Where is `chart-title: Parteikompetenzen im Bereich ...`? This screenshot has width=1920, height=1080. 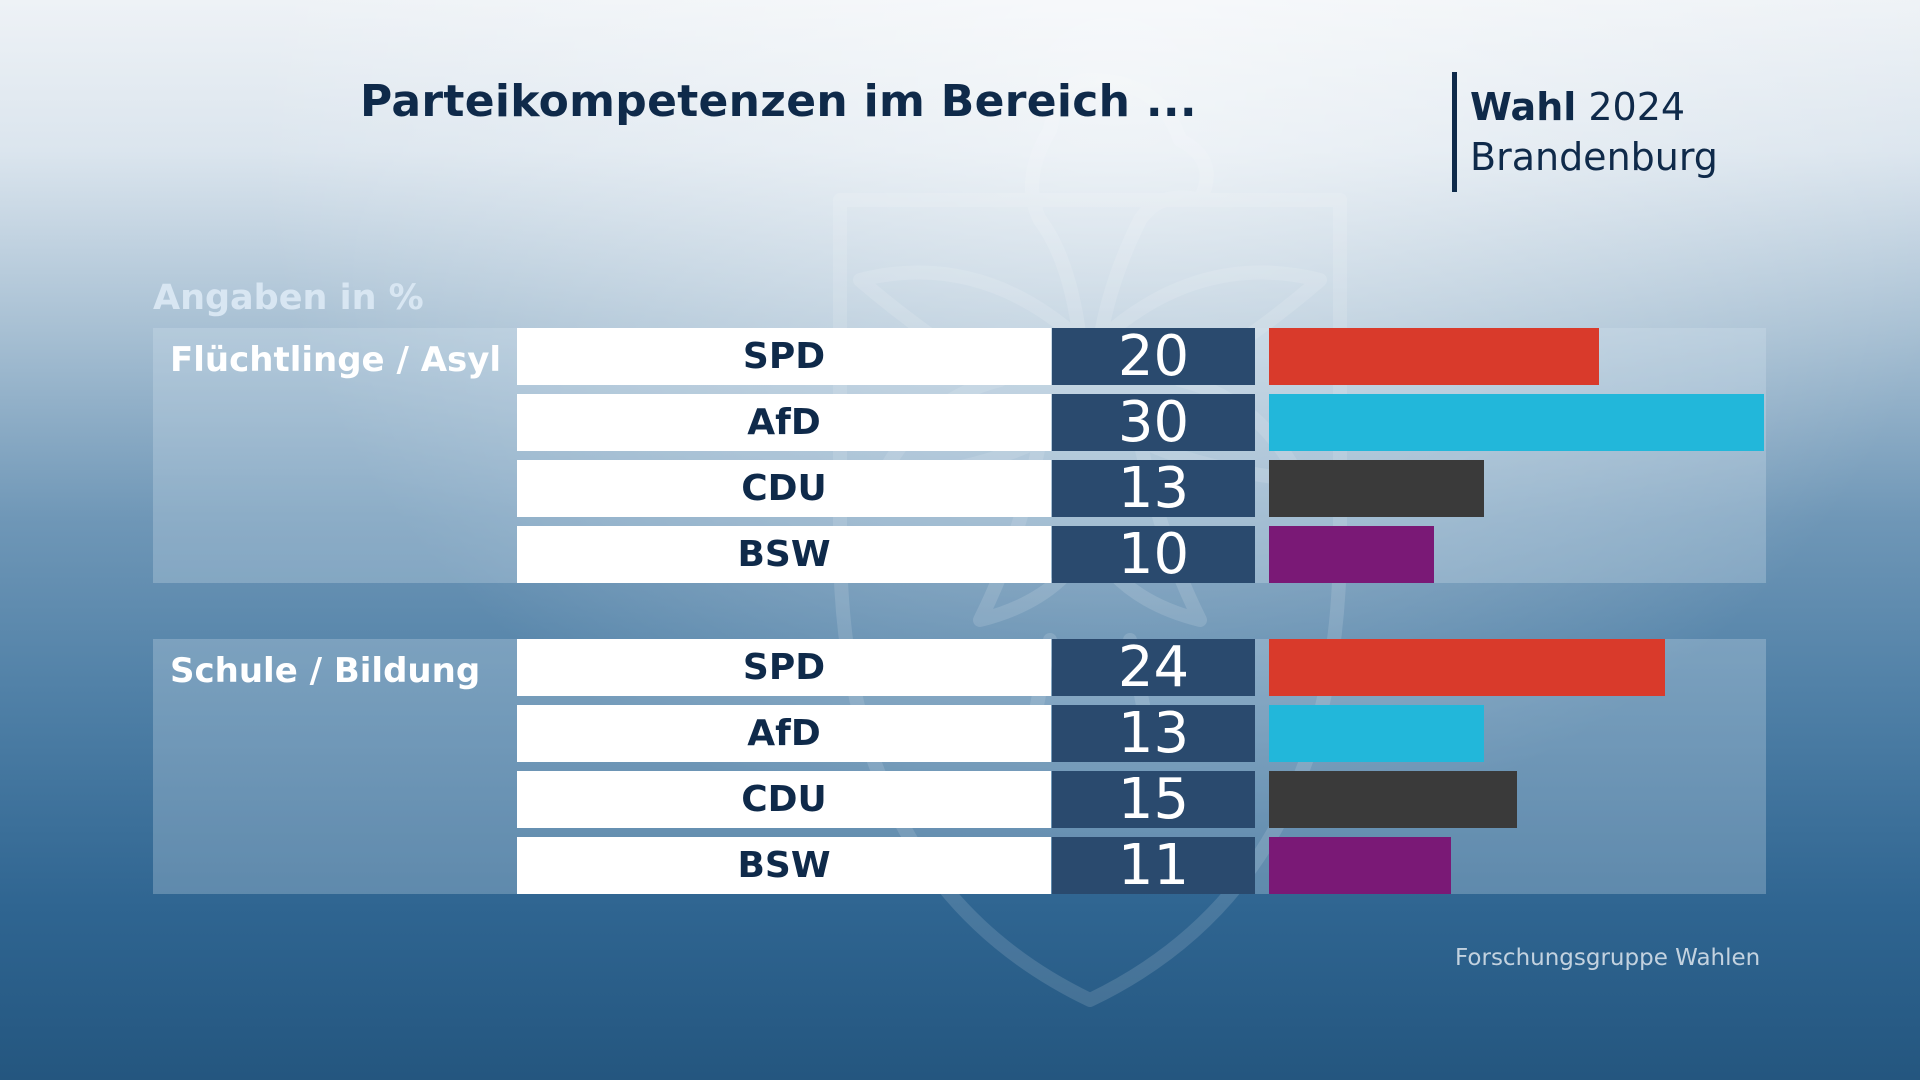 chart-title: Parteikompetenzen im Bereich ... is located at coordinates (778, 101).